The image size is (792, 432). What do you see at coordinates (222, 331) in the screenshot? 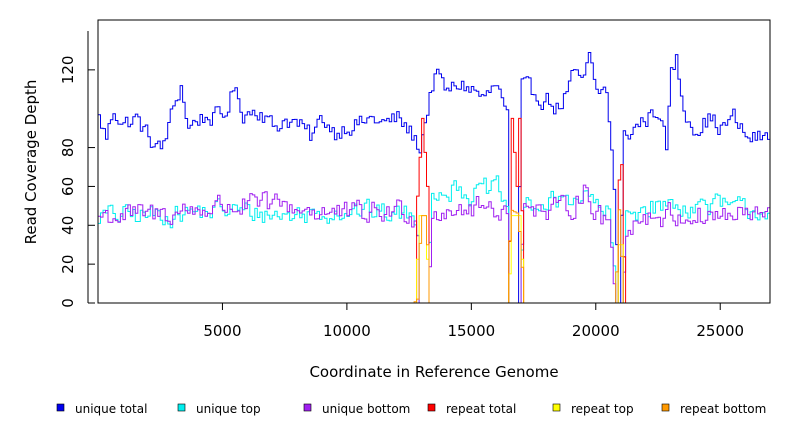
I see `x-tick-label: 5000` at bounding box center [222, 331].